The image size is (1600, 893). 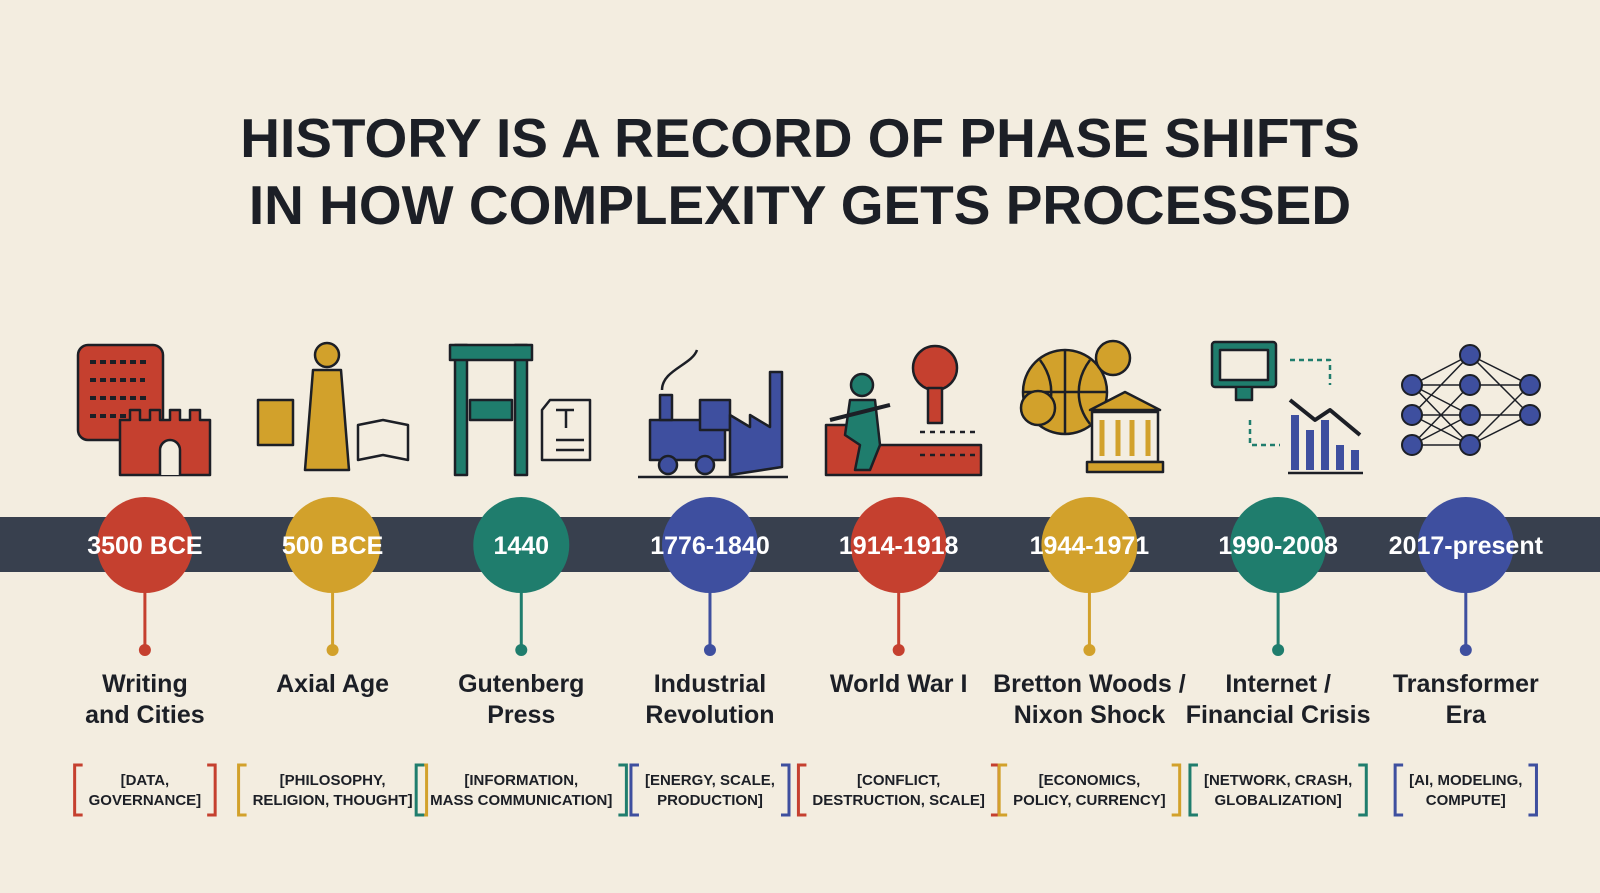 I want to click on era-name: Industrial, so click(x=710, y=684).